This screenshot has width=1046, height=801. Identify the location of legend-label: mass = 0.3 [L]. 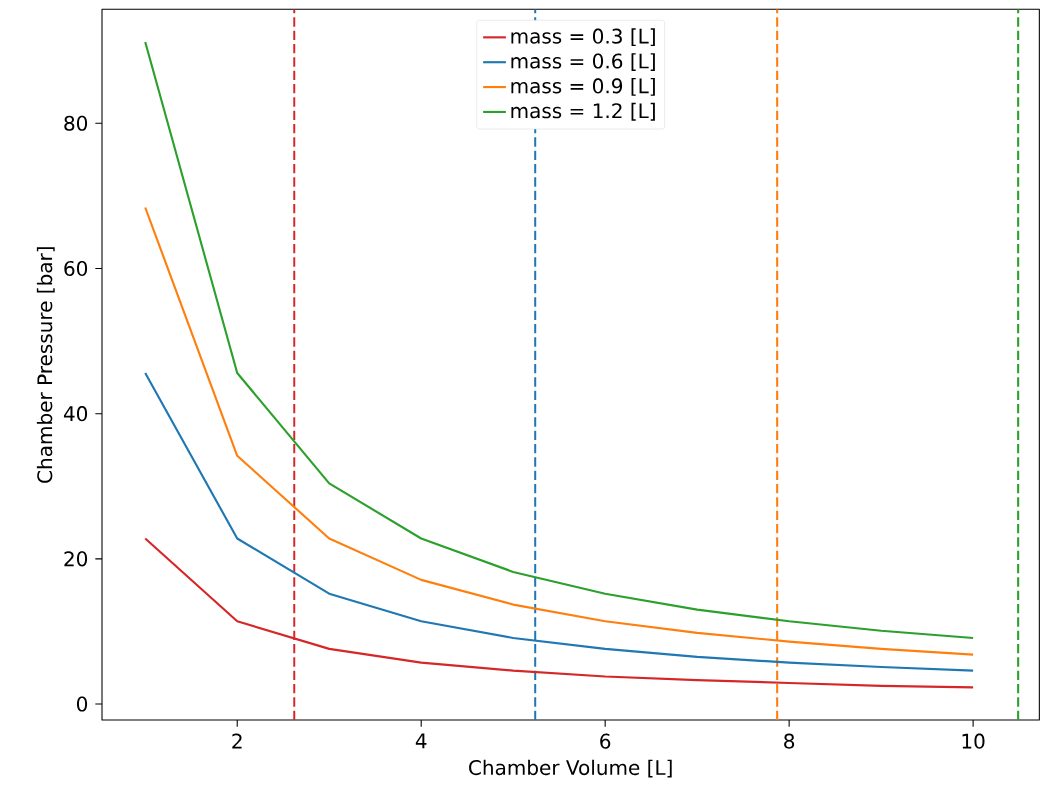
(583, 37).